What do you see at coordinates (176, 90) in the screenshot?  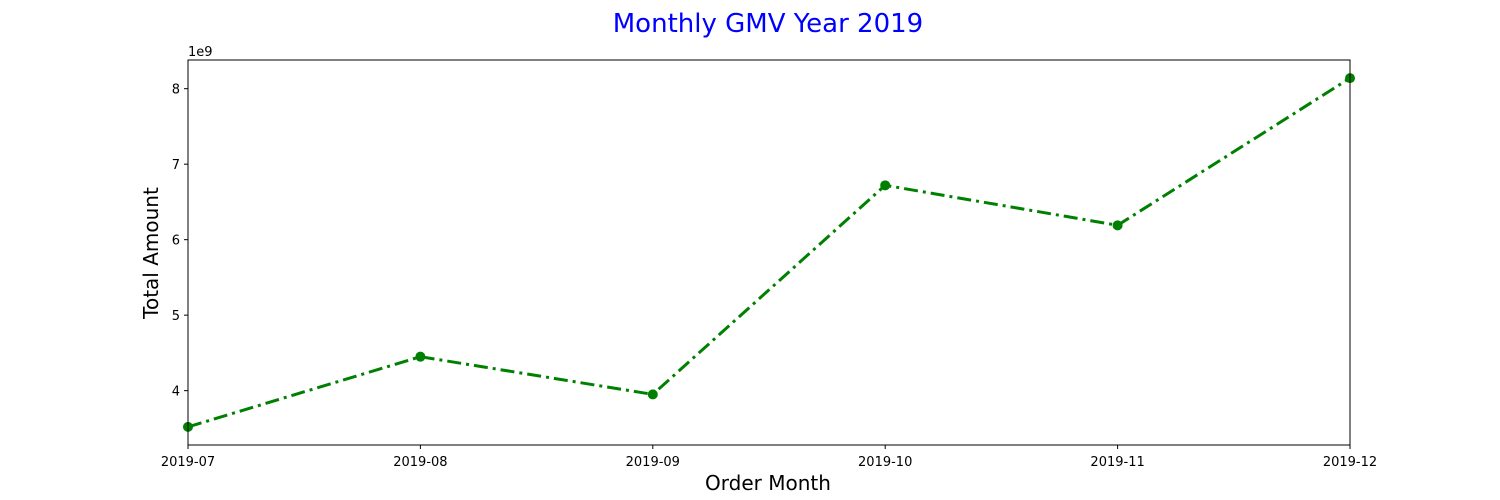 I see `y-tick-label: 8` at bounding box center [176, 90].